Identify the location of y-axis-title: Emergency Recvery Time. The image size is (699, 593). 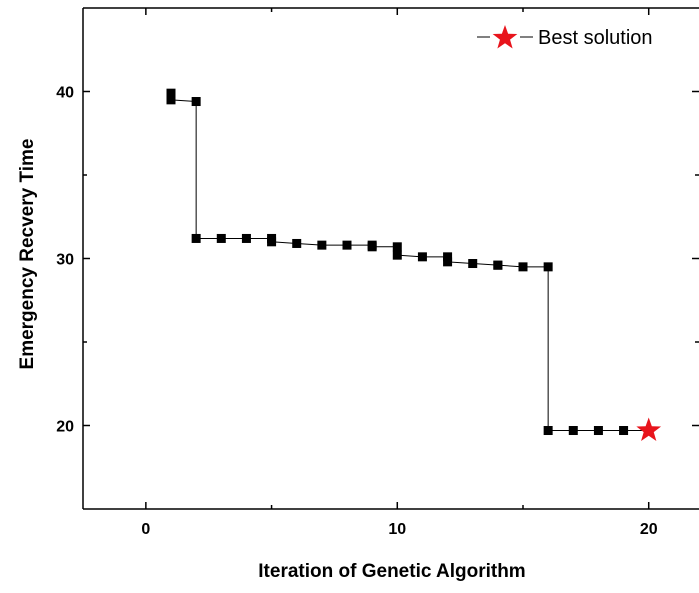
(27, 254).